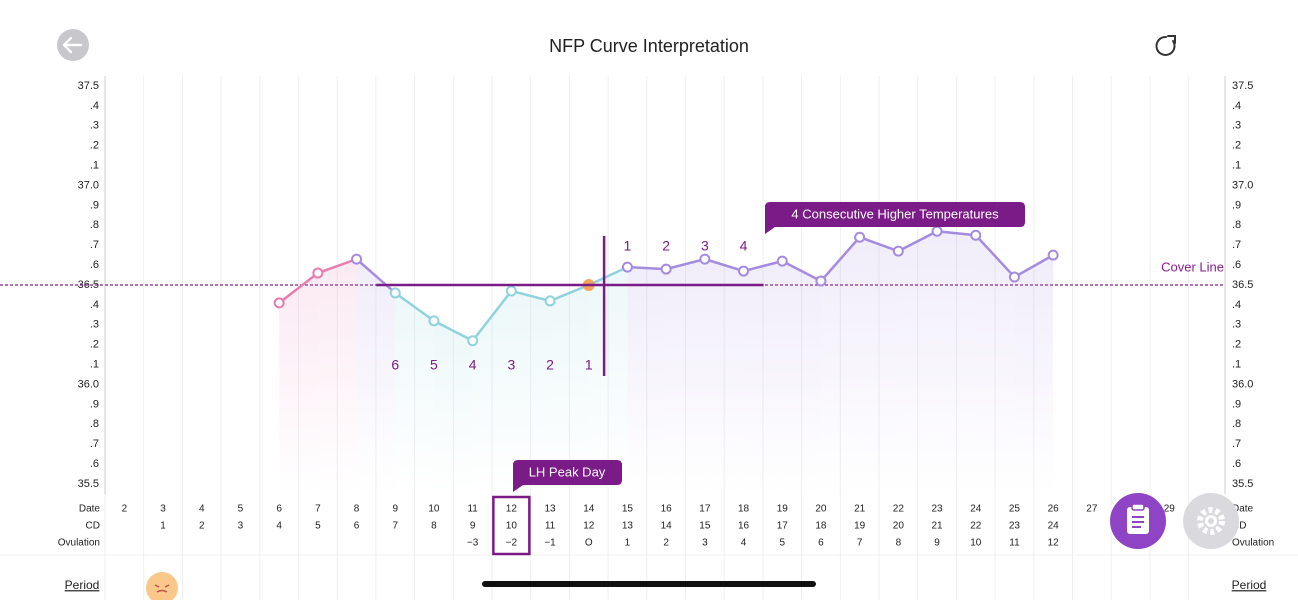  What do you see at coordinates (628, 246) in the screenshot?
I see `high-count: 1` at bounding box center [628, 246].